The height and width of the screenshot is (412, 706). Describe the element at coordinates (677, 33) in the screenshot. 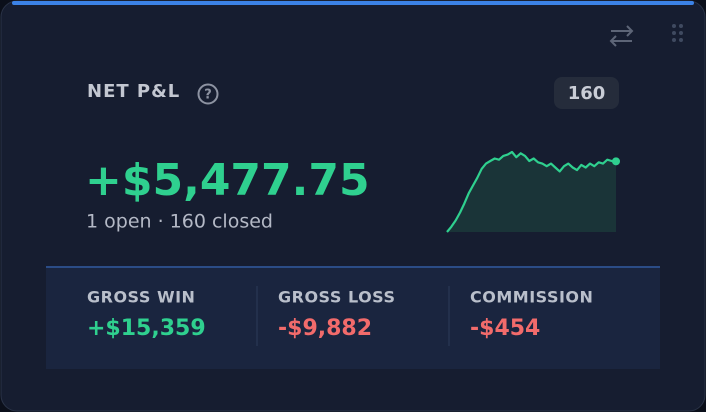

I see `drag-handle` at that location.